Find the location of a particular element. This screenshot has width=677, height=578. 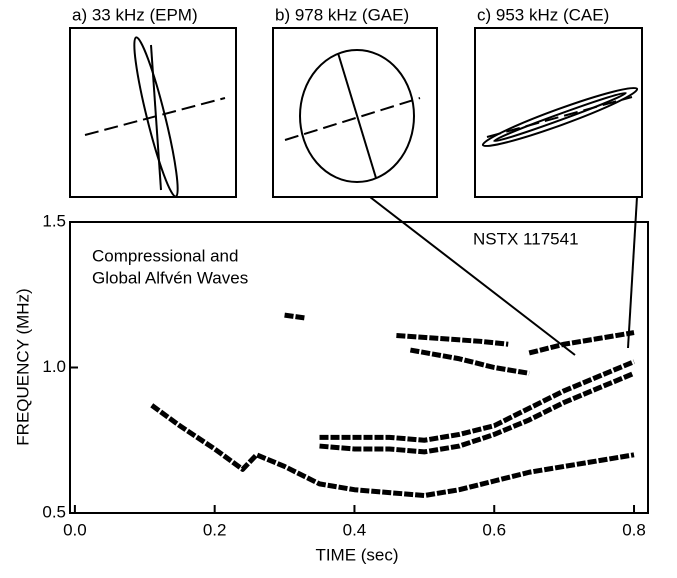

inset-title: c) 953 kHz (CAE) is located at coordinates (543, 14).